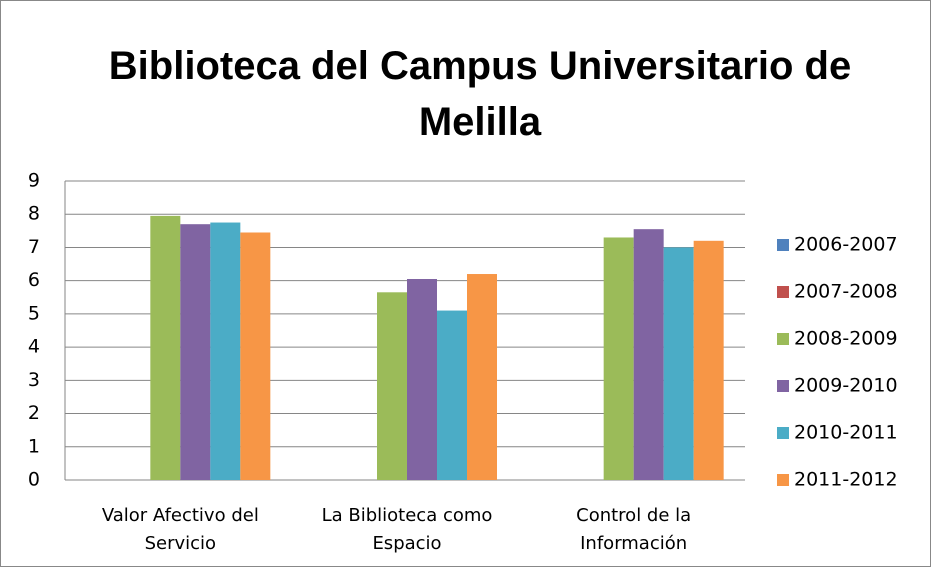  I want to click on y-tick-label: 5, so click(34, 313).